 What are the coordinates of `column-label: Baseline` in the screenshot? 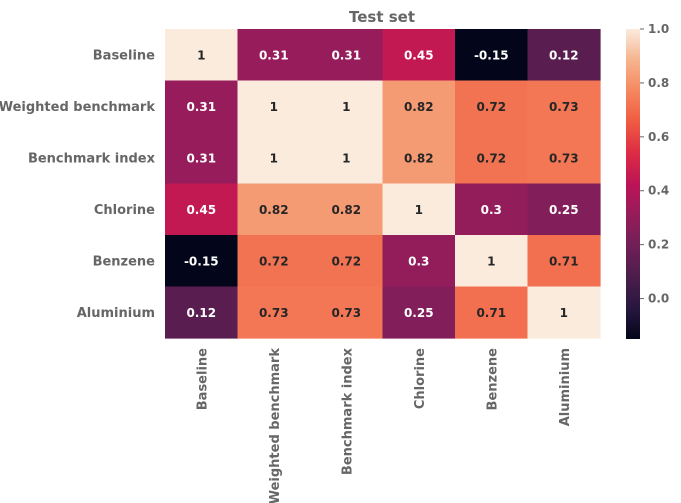 It's located at (202, 379).